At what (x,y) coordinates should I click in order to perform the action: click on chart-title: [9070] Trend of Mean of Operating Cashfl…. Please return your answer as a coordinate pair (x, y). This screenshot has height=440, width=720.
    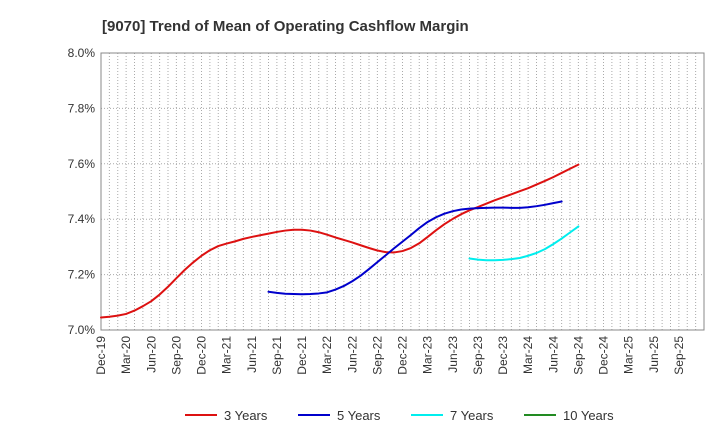
    Looking at the image, I should click on (285, 26).